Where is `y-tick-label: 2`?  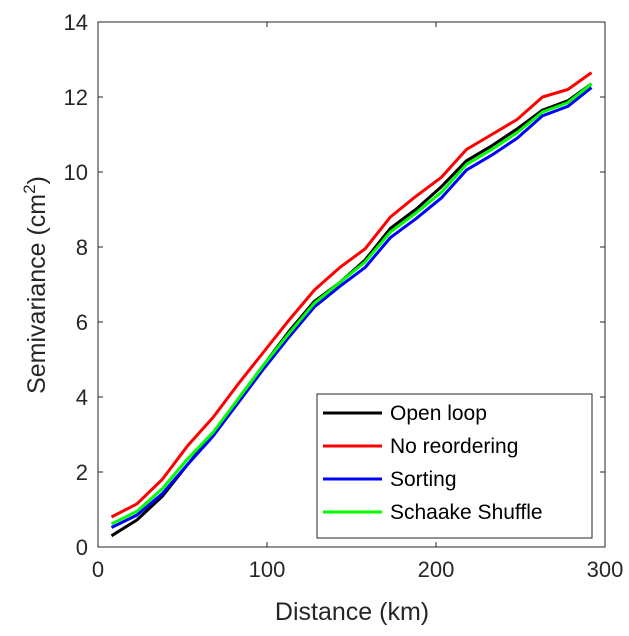 y-tick-label: 2 is located at coordinates (82, 472).